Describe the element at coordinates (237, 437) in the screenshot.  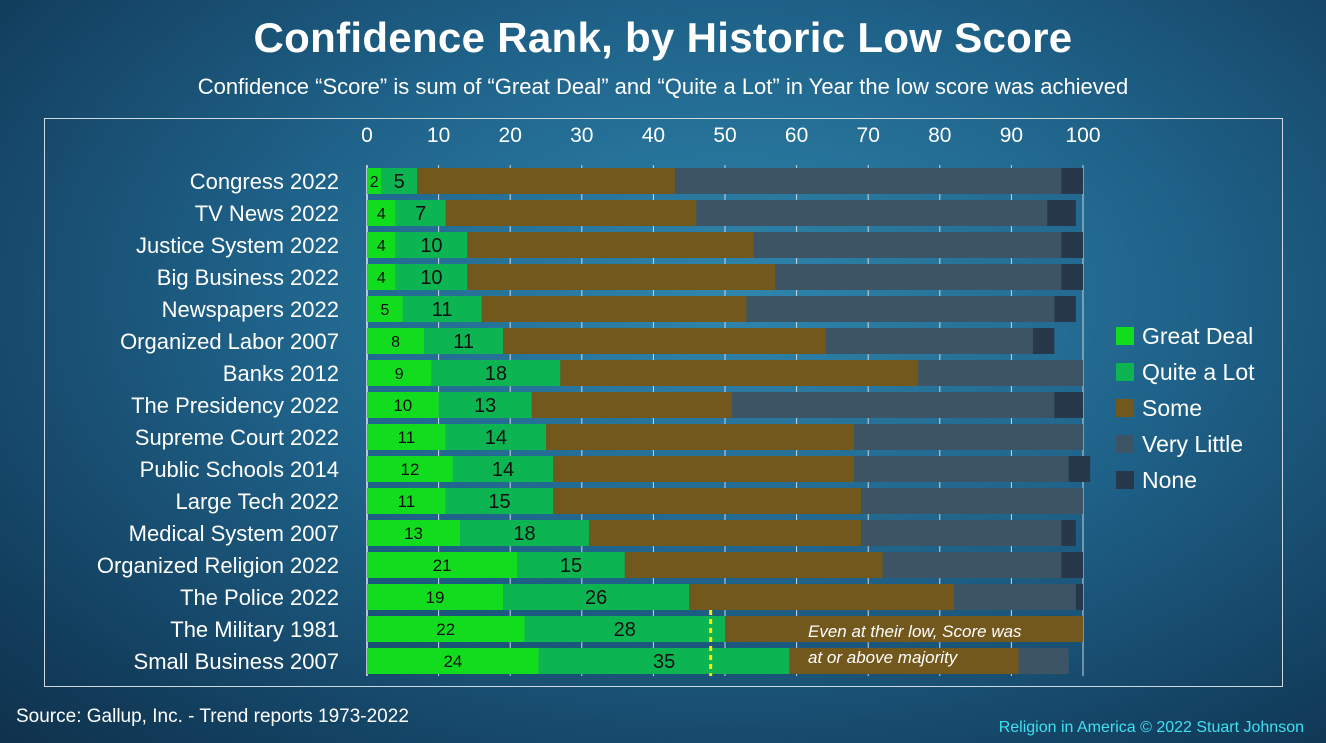
I see `category-label: Supreme Court 2022` at that location.